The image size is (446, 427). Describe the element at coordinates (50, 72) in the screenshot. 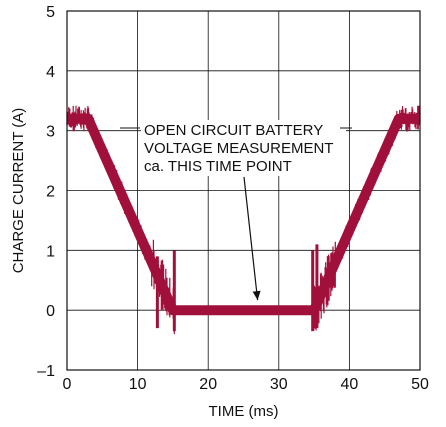

I see `y-tick-label: 4` at that location.